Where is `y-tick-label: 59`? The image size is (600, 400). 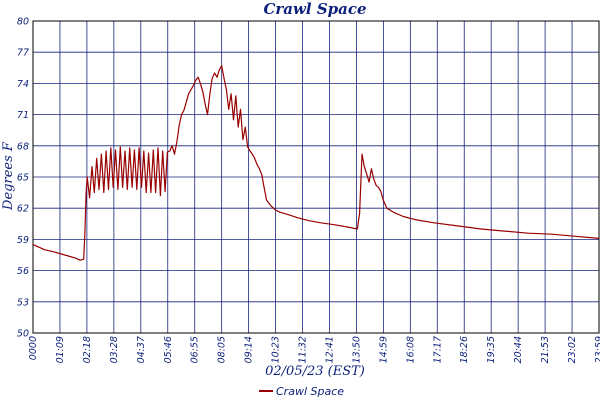 y-tick-label: 59 is located at coordinates (23, 240).